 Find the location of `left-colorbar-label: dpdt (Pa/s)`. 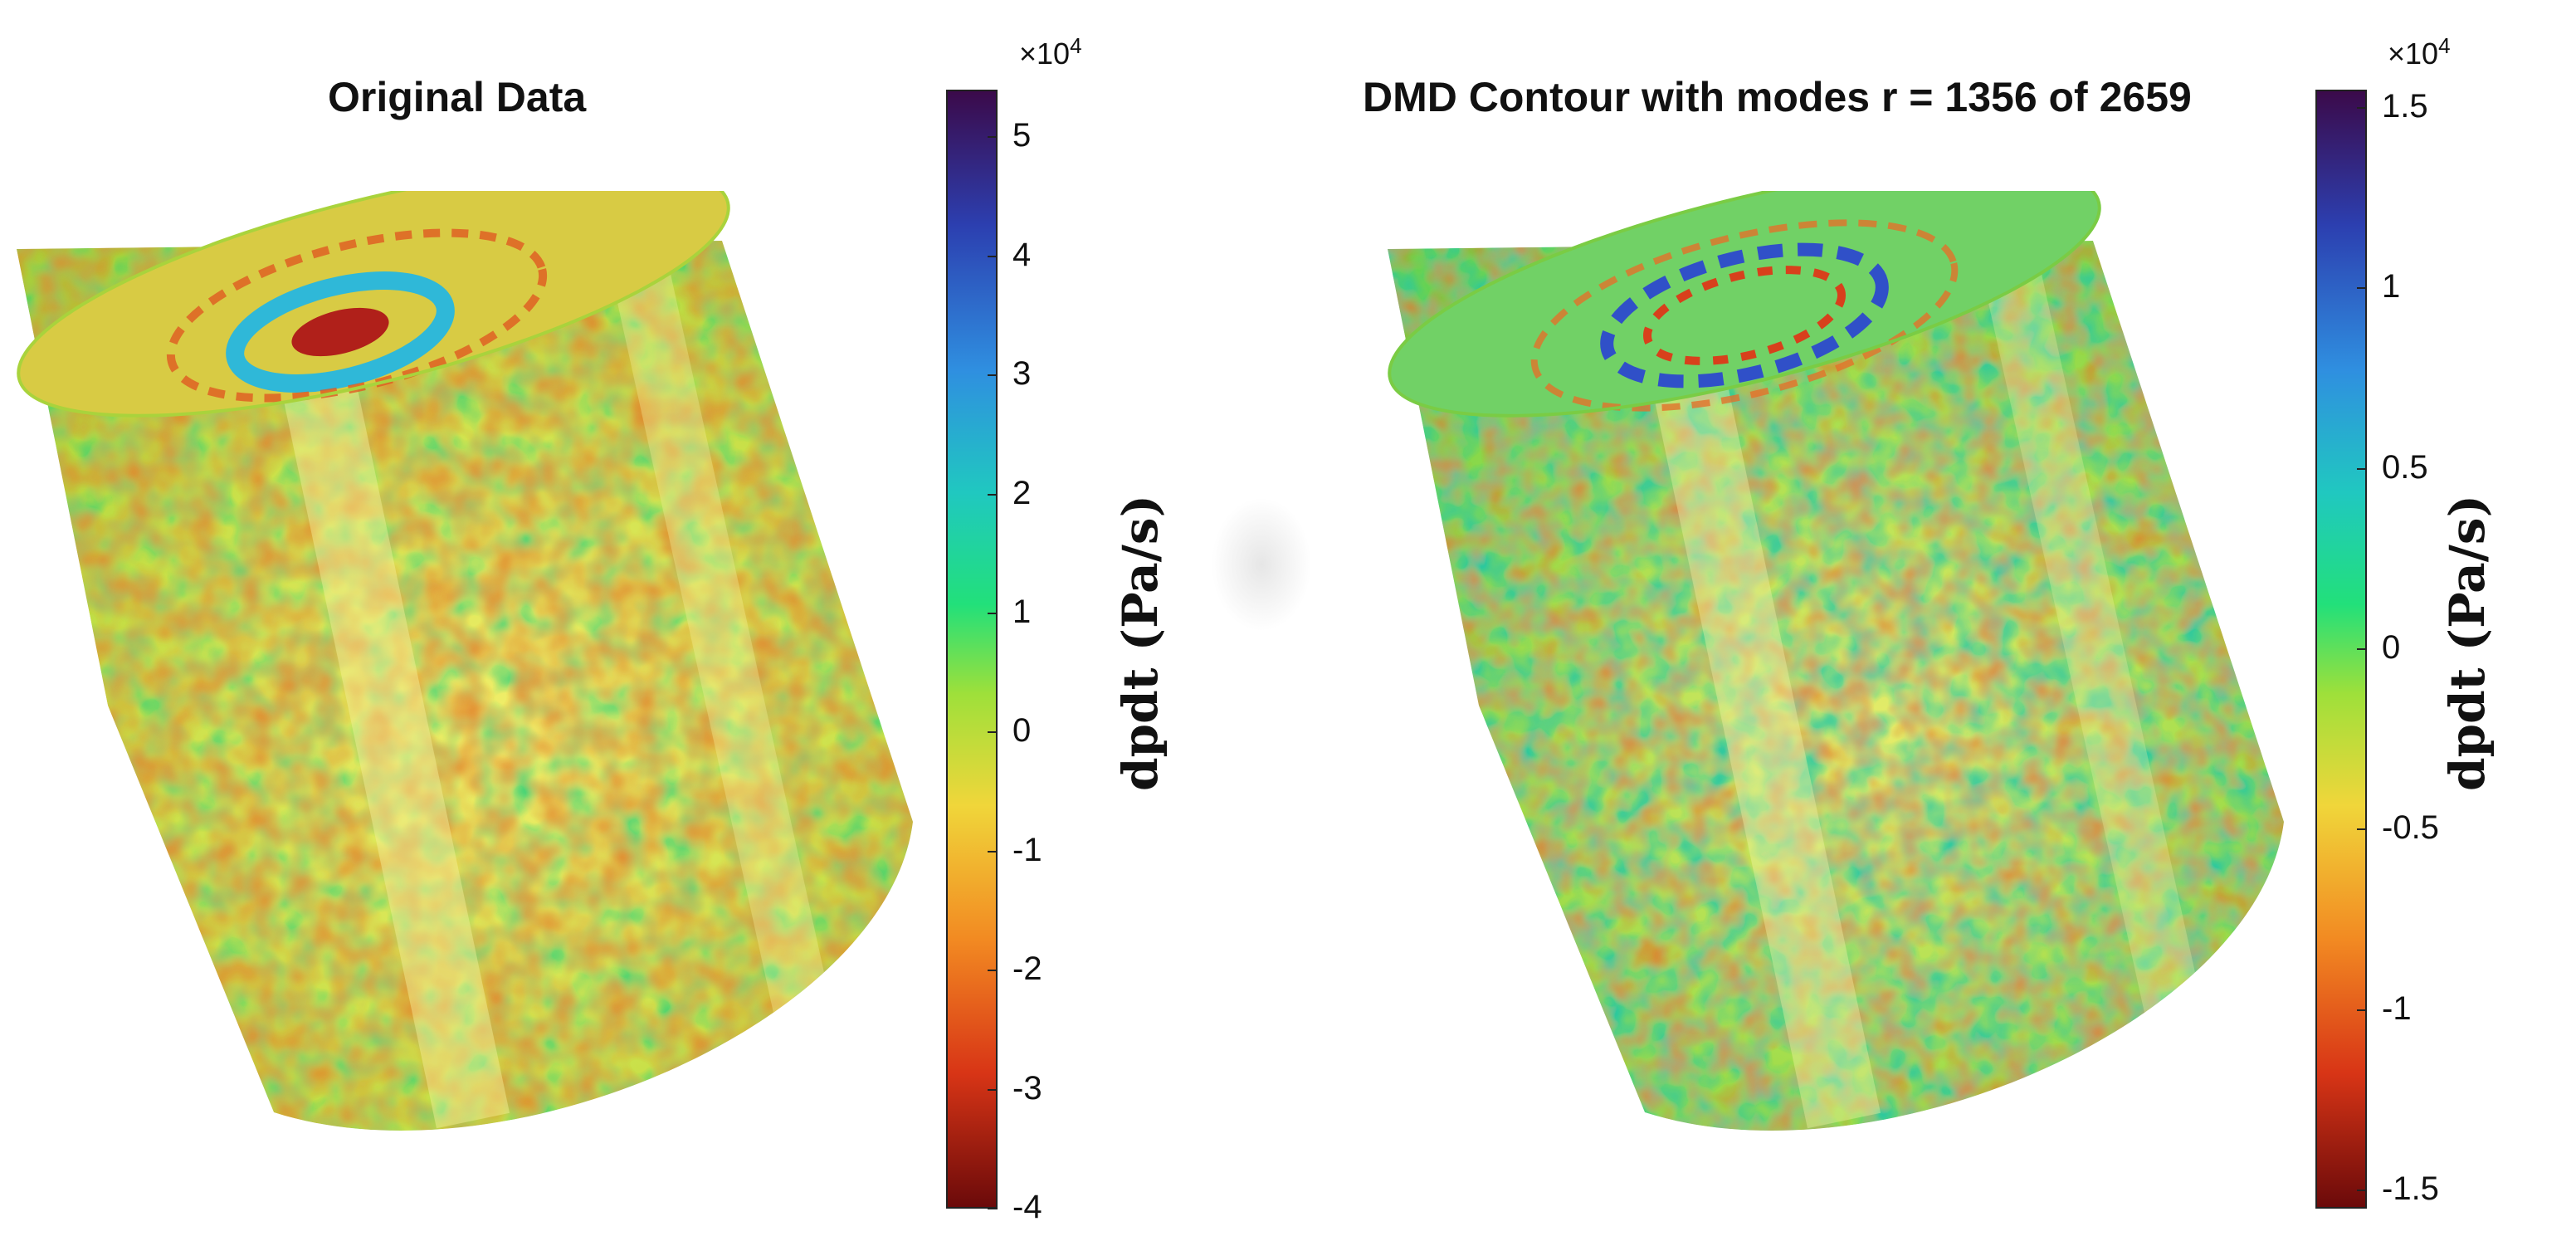

left-colorbar-label: dpdt (Pa/s) is located at coordinates (1140, 642).